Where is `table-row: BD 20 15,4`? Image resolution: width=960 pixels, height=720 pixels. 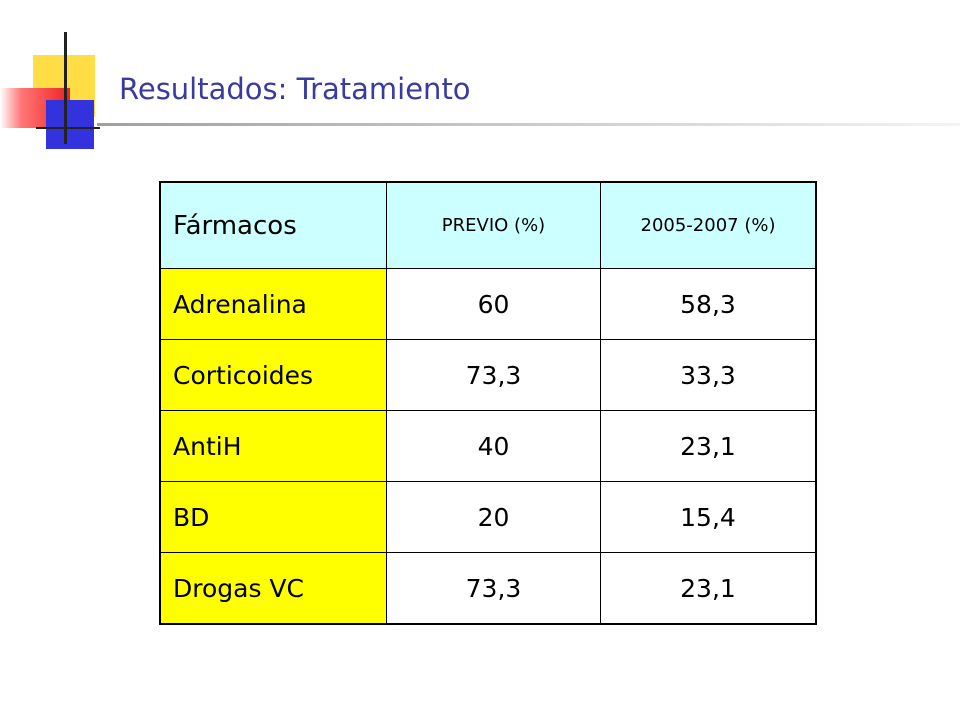
table-row: BD 20 15,4 is located at coordinates (488, 517).